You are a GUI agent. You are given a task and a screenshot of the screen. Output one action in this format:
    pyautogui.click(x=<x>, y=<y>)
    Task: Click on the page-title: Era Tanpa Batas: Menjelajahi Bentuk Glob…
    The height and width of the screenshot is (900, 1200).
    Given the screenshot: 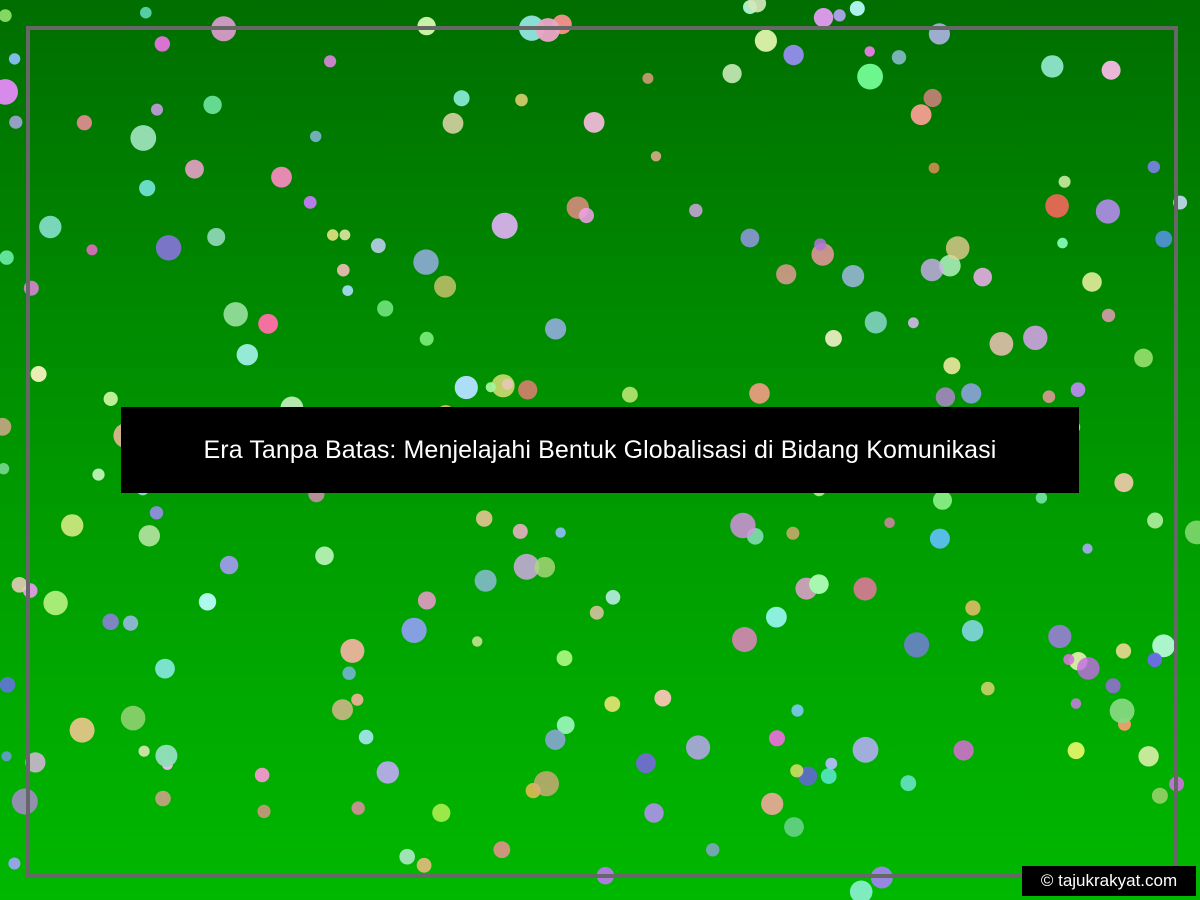 What is the action you would take?
    pyautogui.click(x=600, y=449)
    